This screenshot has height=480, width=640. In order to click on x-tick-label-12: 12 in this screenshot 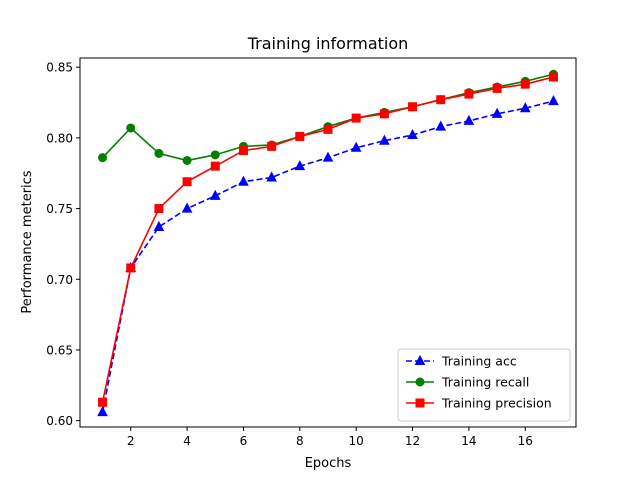, I will do `click(412, 441)`.